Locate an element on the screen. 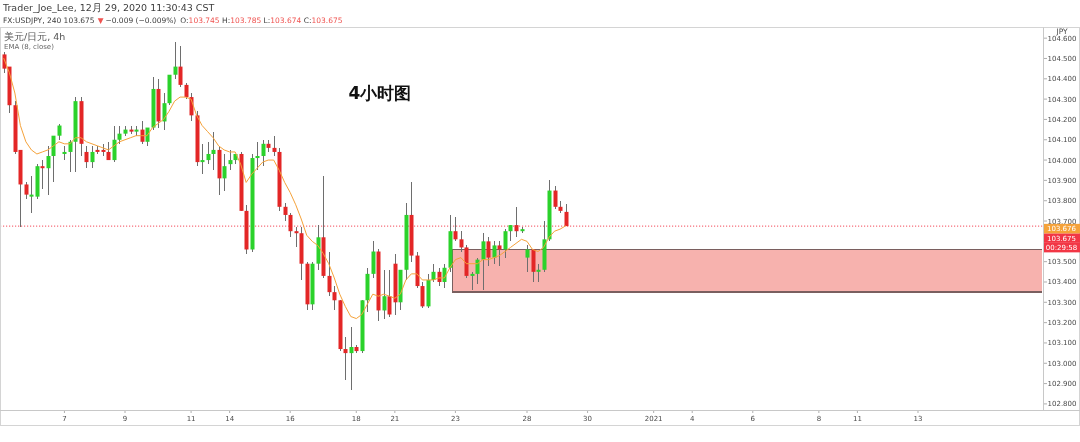 The width and height of the screenshot is (1080, 442). text: 4小时图 is located at coordinates (380, 93).